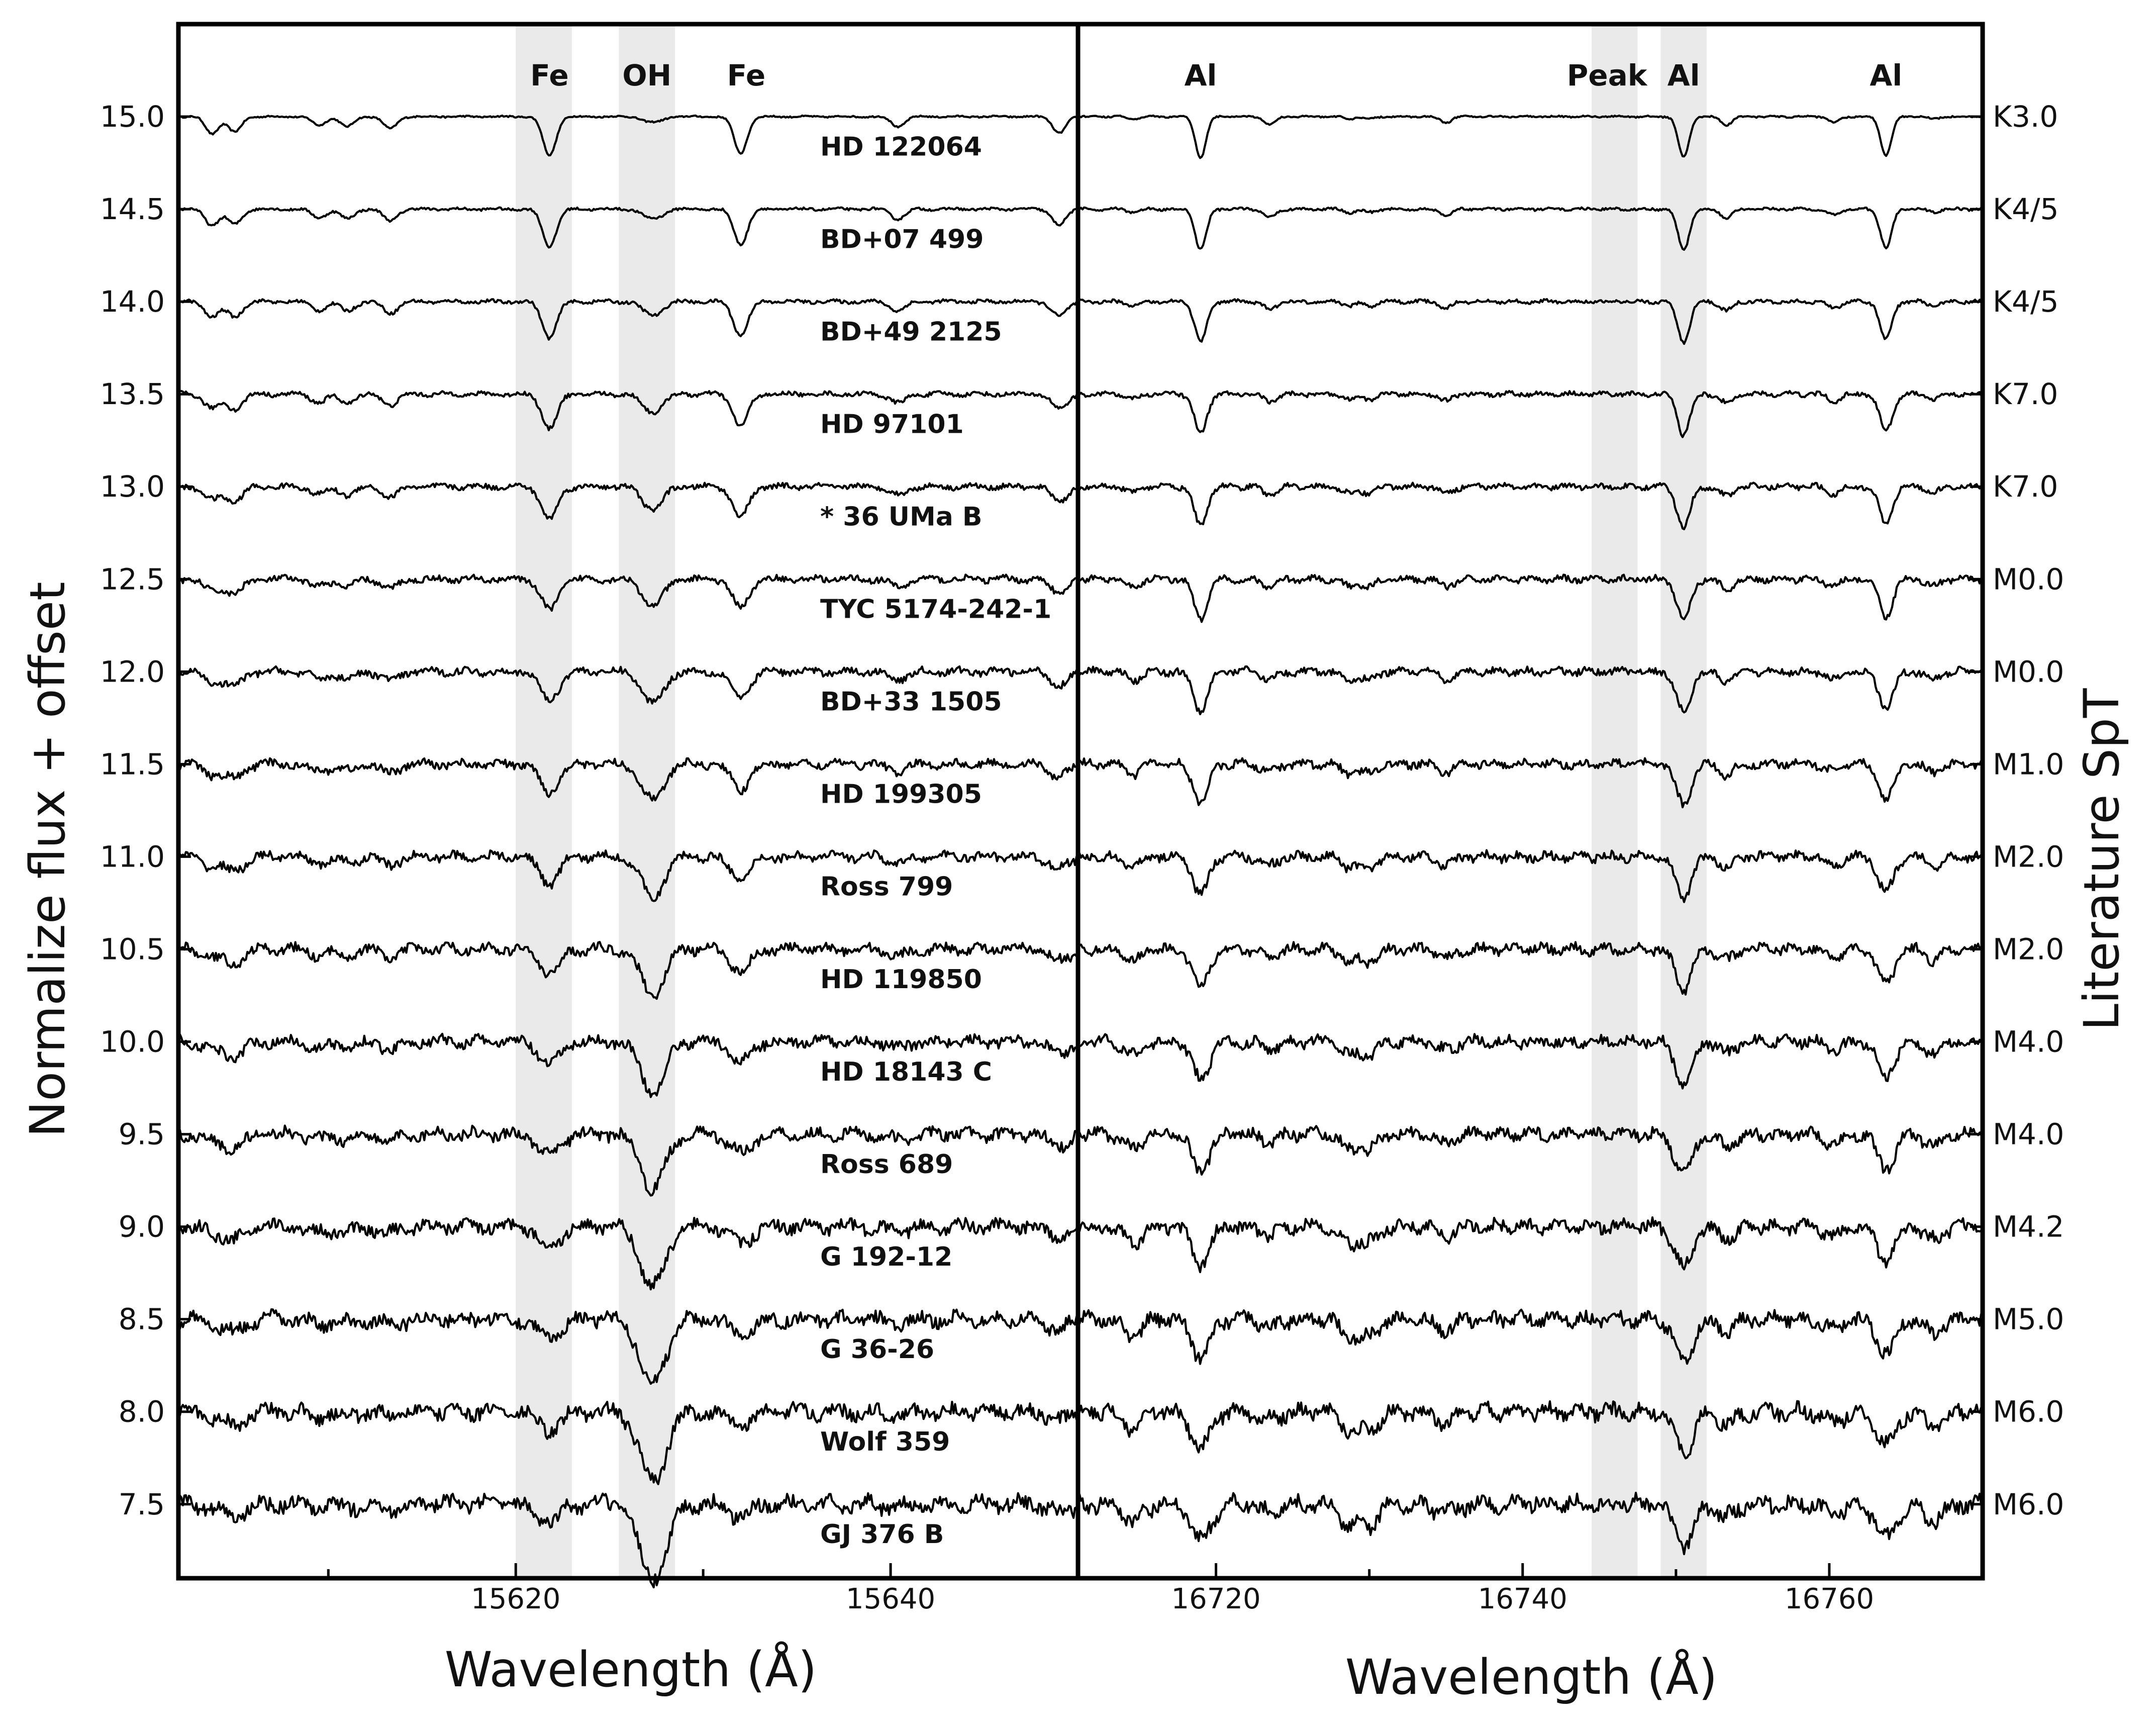 This screenshot has width=2156, height=1725. Describe the element at coordinates (142, 1319) in the screenshot. I see `y-tick-label: 8.5` at that location.